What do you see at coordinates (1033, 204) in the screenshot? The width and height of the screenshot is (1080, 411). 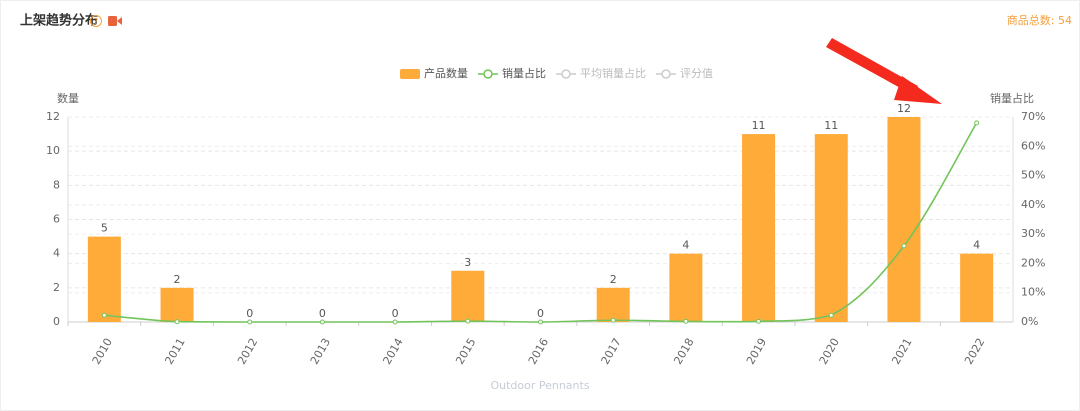 I see `y2-tick-label: 40%` at bounding box center [1033, 204].